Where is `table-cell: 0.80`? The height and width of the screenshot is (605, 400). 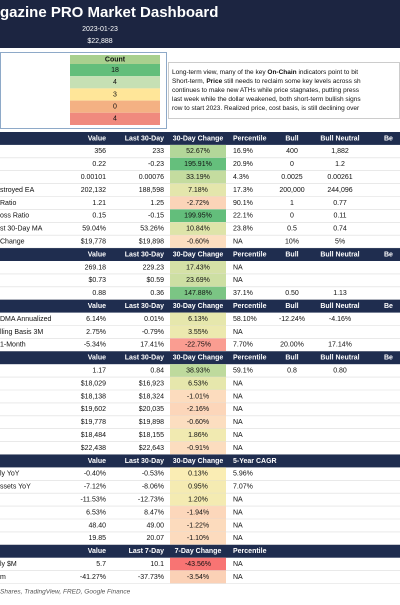
table-cell: 0.80 is located at coordinates (340, 370).